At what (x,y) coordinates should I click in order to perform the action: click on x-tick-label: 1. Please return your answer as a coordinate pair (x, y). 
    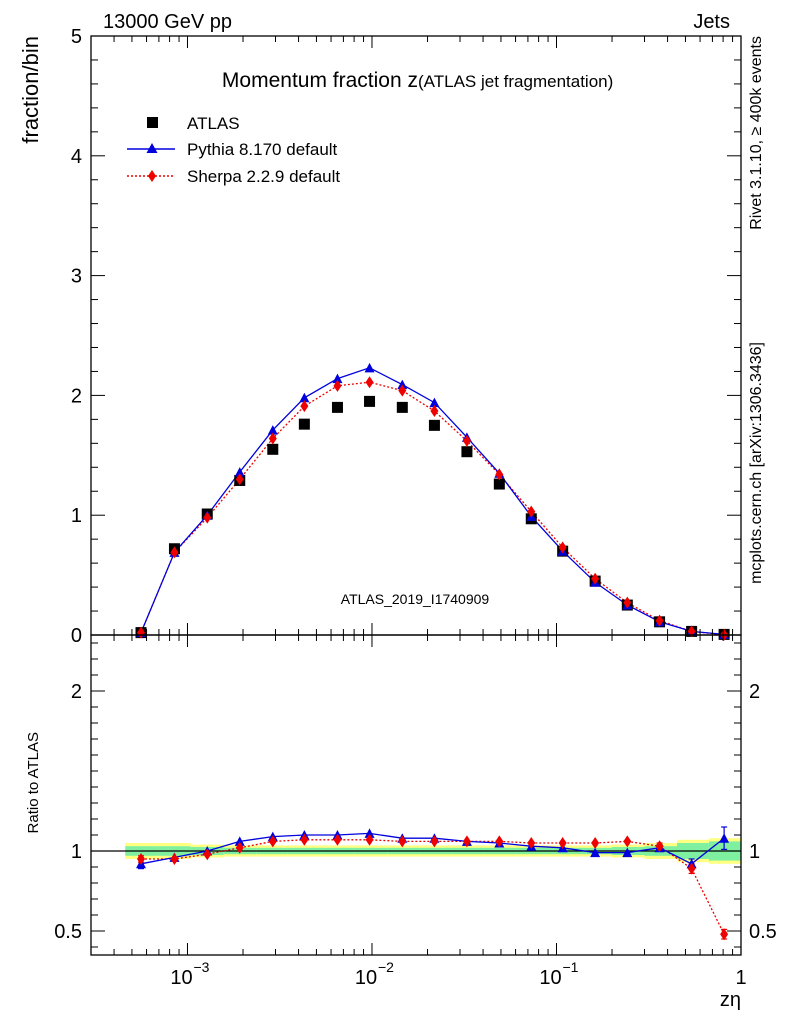
    Looking at the image, I should click on (740, 978).